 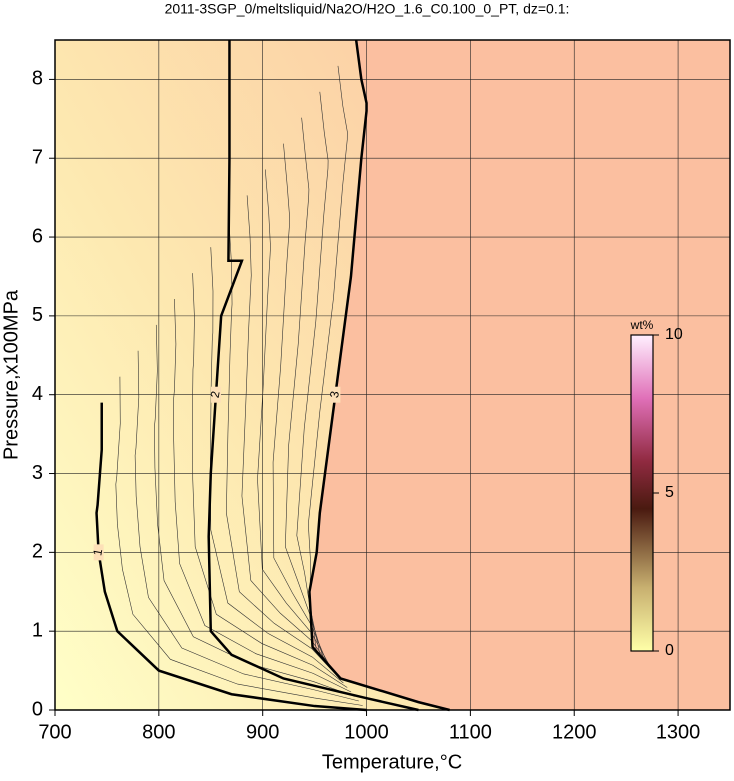 What do you see at coordinates (37, 709) in the screenshot?
I see `y-tick-label: 0` at bounding box center [37, 709].